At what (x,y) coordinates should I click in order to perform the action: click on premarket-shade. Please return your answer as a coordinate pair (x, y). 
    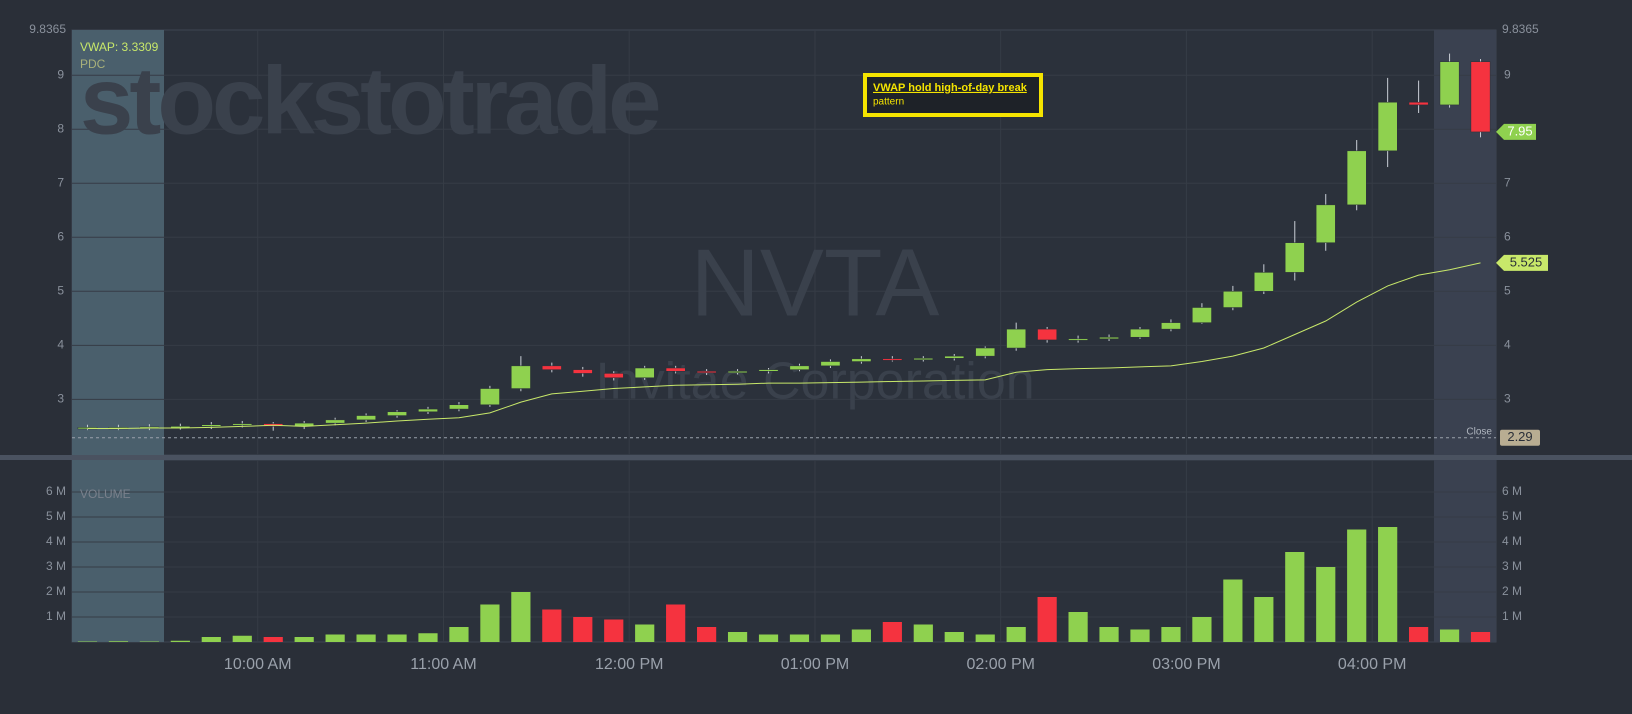
    Looking at the image, I should click on (118, 242).